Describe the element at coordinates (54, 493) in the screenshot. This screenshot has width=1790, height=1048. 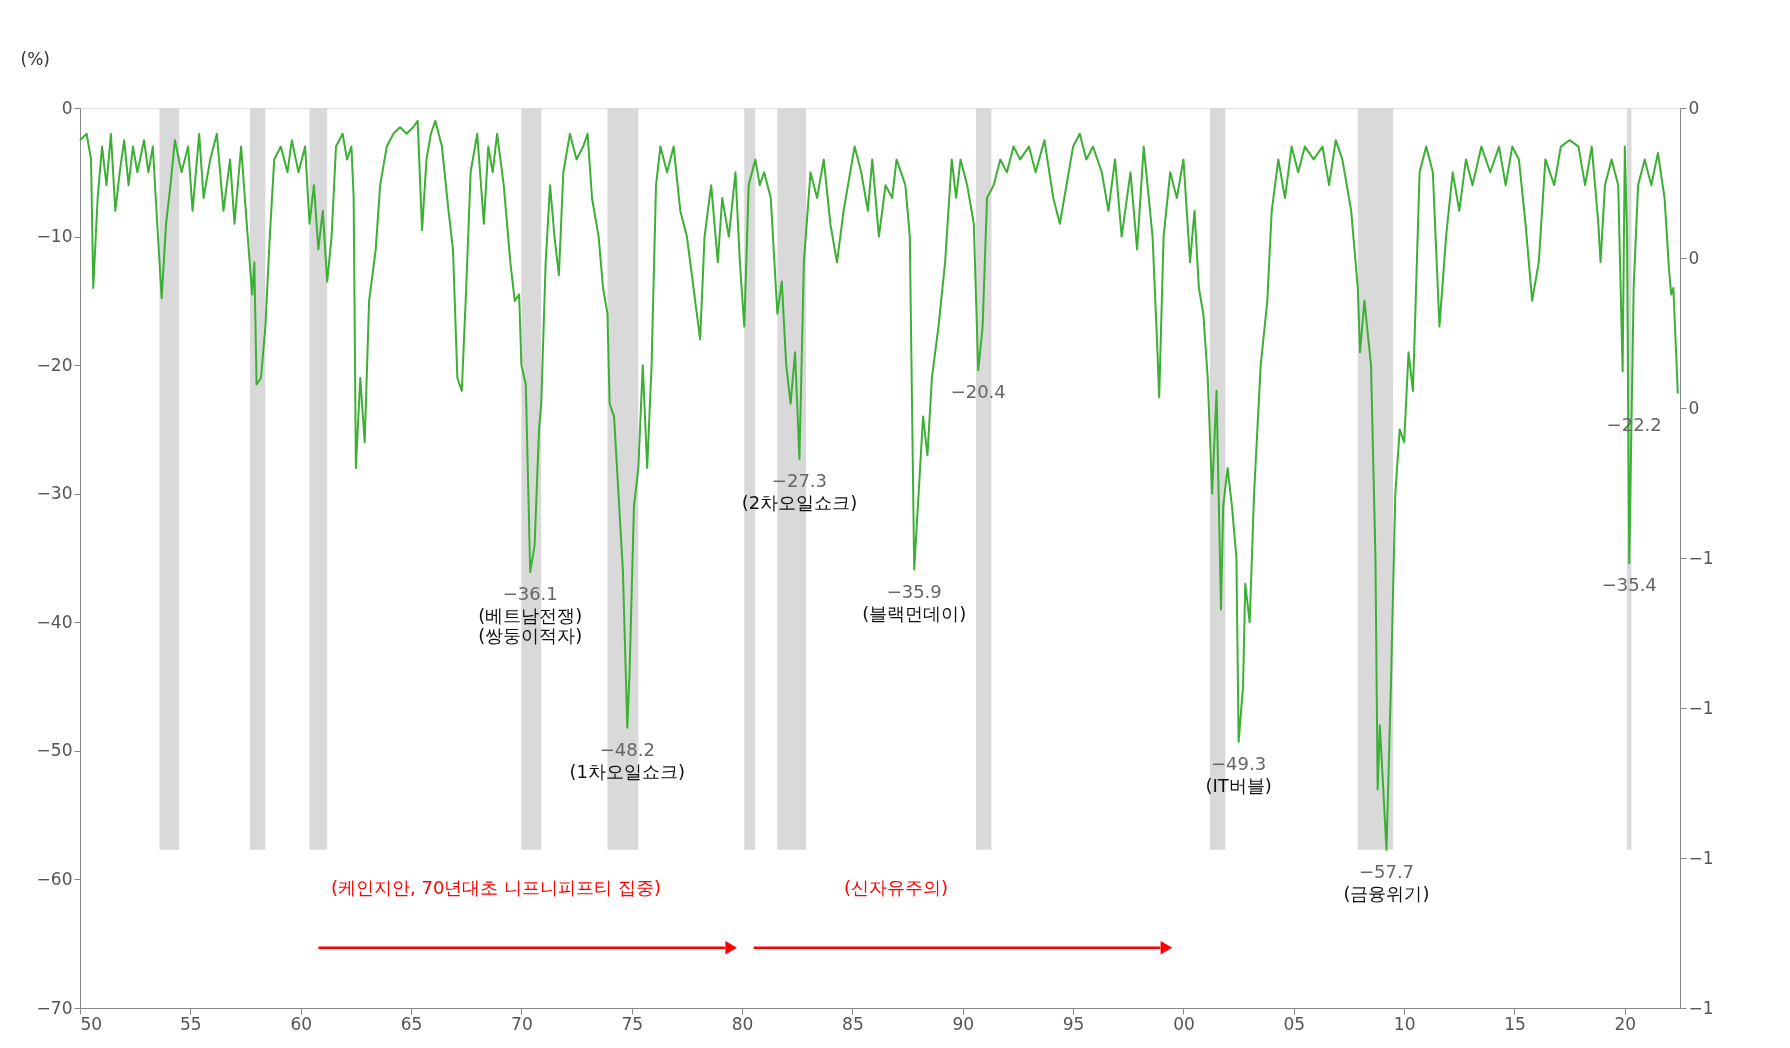
I see `y-tick-label: −30` at that location.